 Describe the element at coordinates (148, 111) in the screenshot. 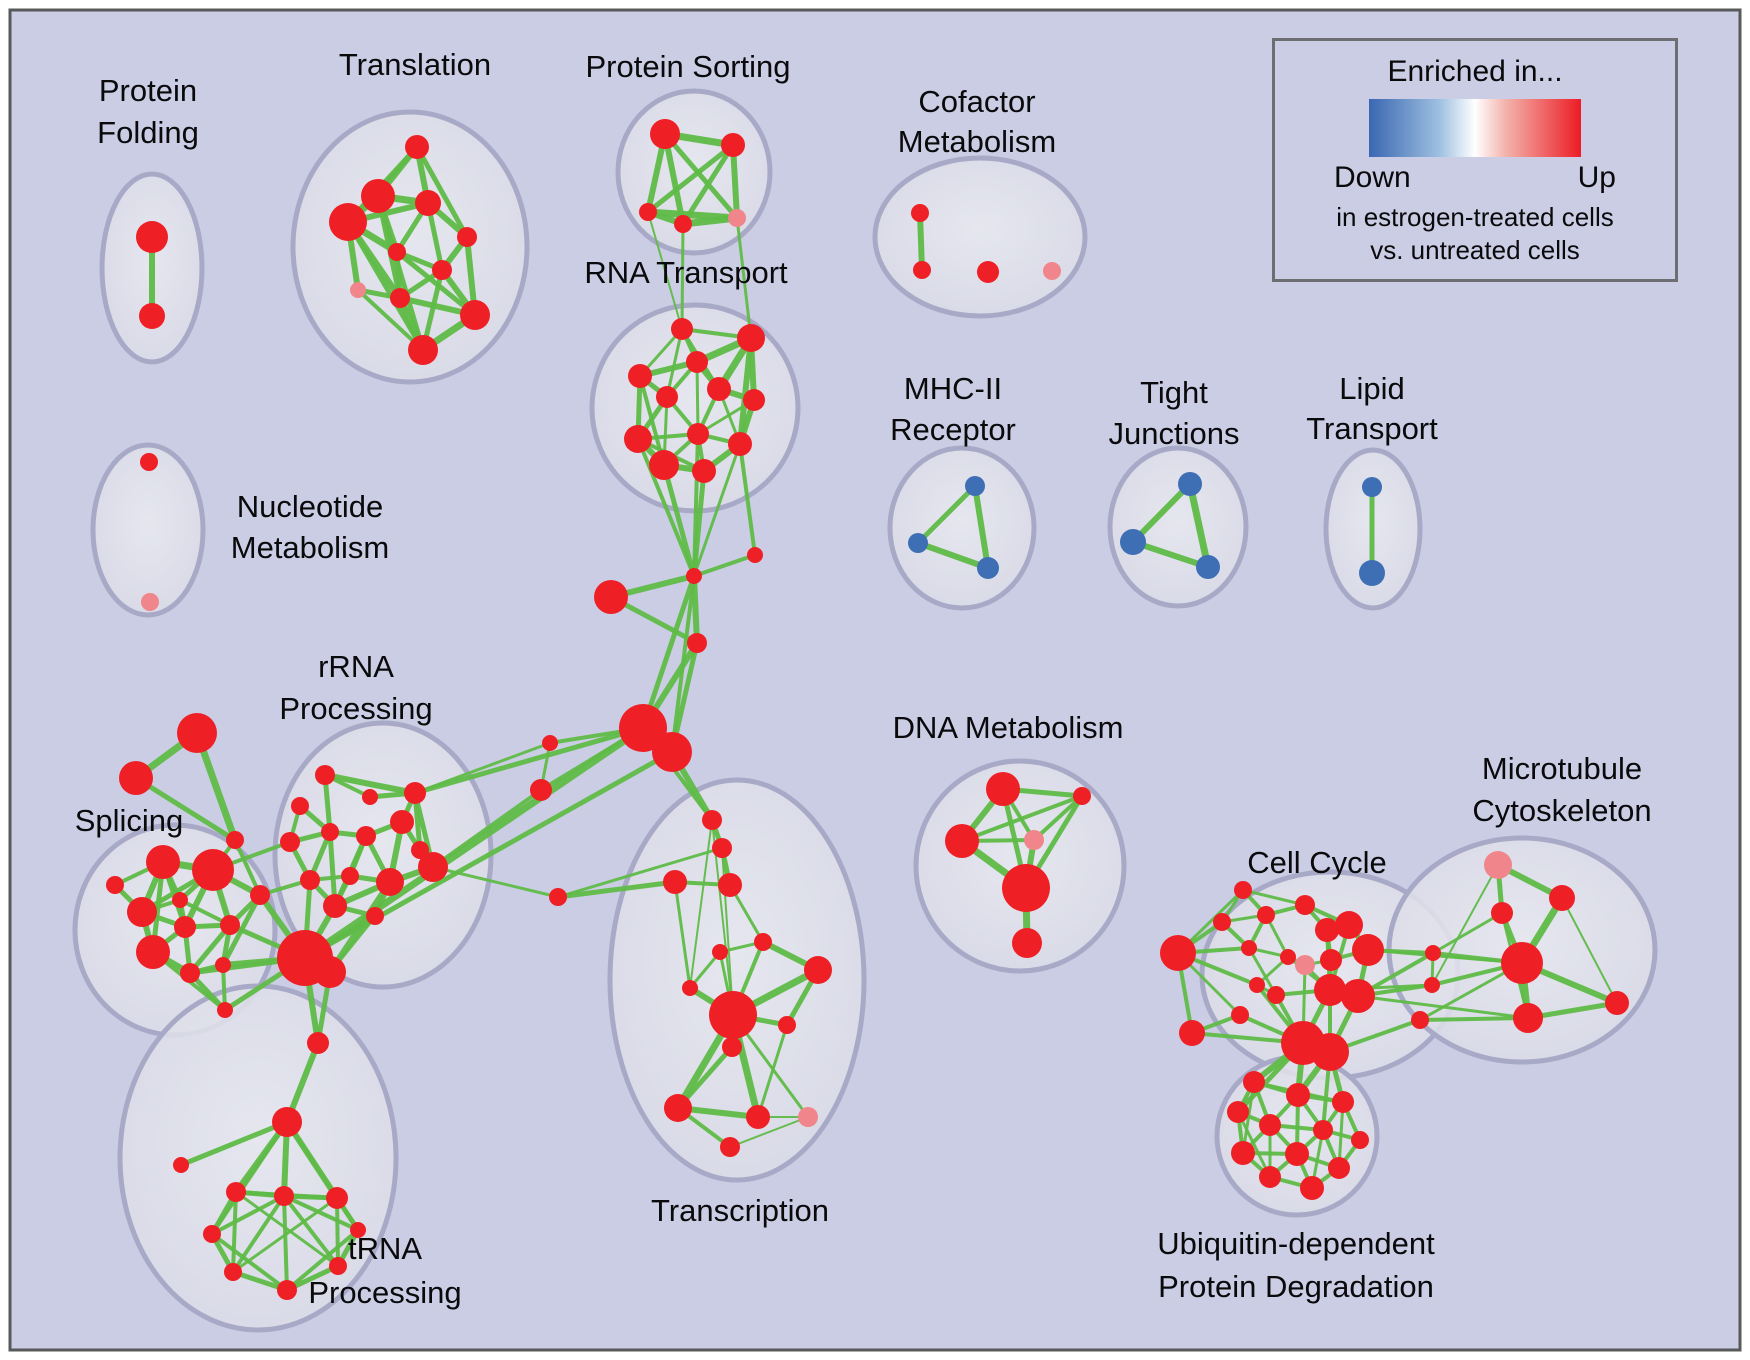

I see `label-protein-folding: Protein Folding` at that location.